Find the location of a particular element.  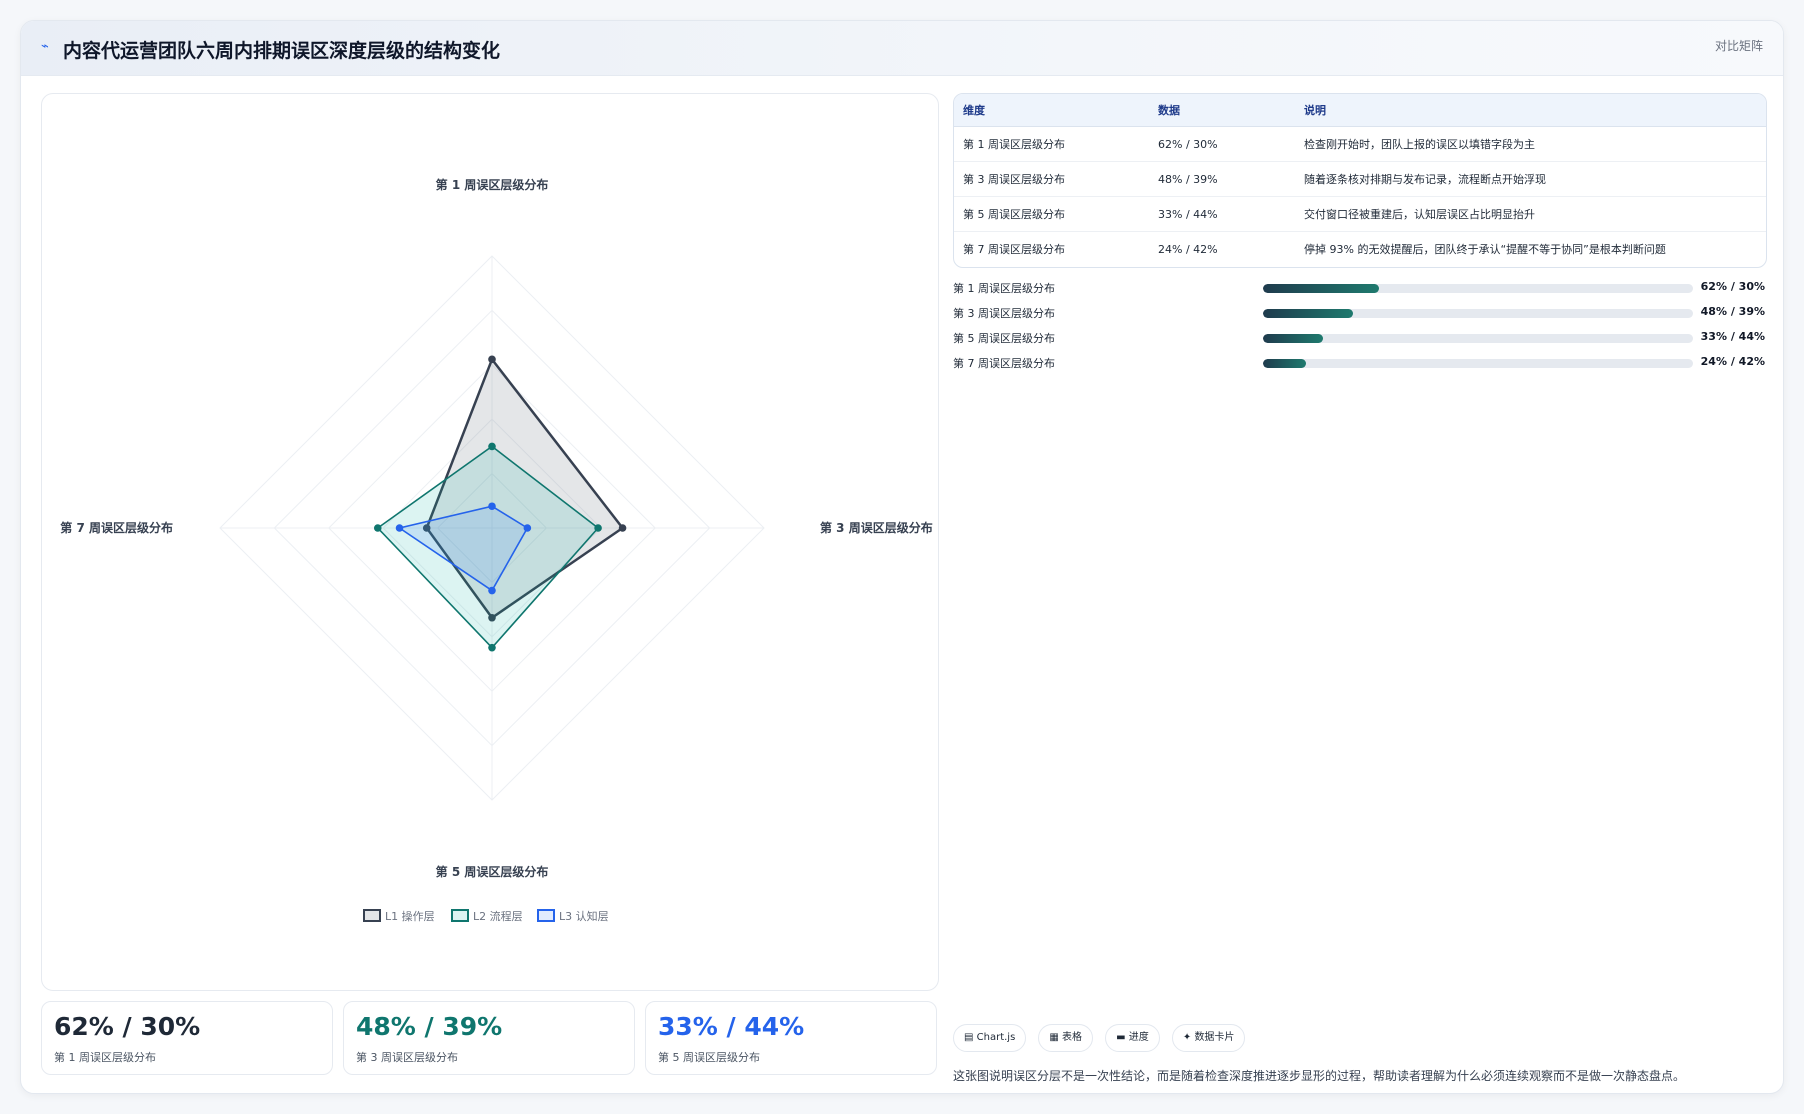

table-cell: 检查刚开始时，团队上报的误区以填错字段为主 is located at coordinates (1530, 144).